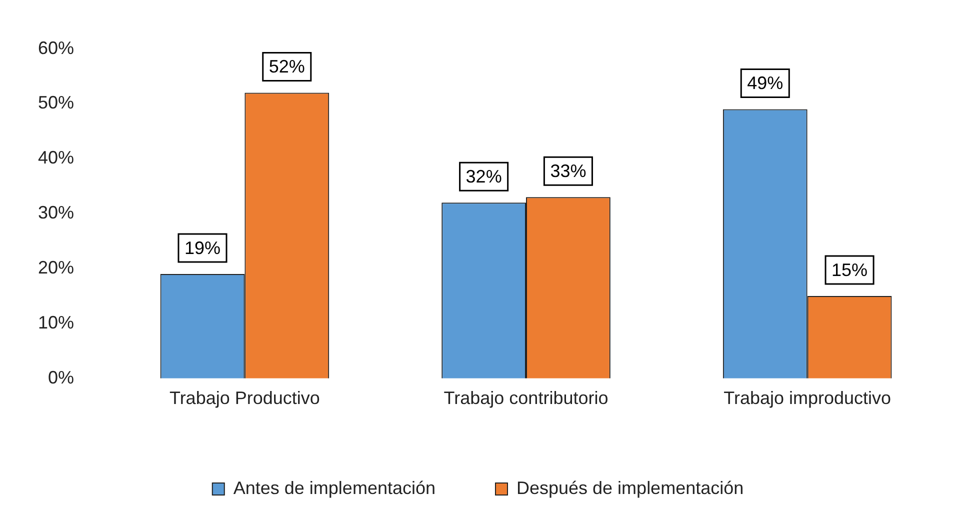  What do you see at coordinates (56, 48) in the screenshot?
I see `y-tick-label: 60%` at bounding box center [56, 48].